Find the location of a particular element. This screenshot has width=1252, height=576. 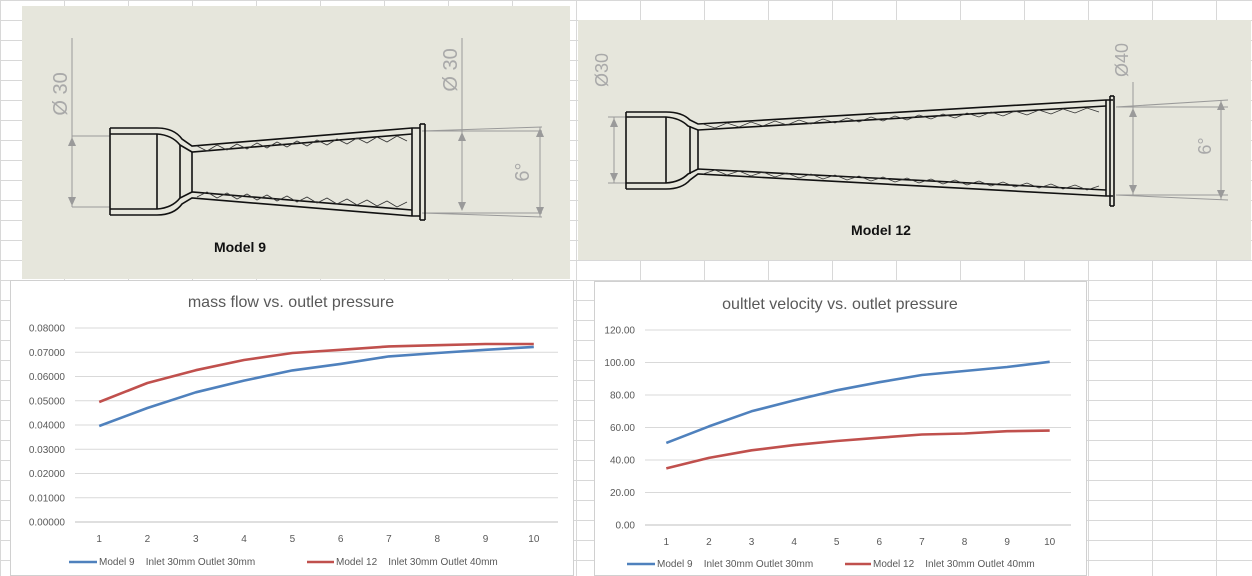

y-tick-label: 0.08000 is located at coordinates (47, 329).